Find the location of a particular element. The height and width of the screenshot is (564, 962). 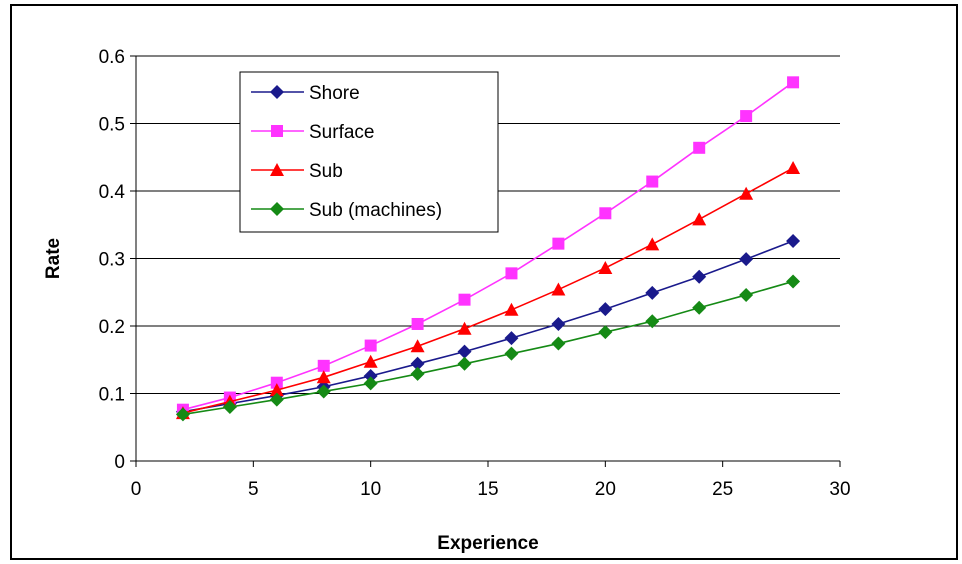

y-tick-label-5: 0.5 is located at coordinates (112, 125).